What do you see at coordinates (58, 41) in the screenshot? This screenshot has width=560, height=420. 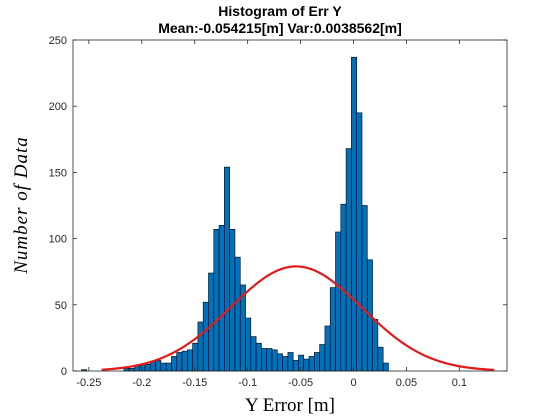 I see `y-tick-label: 250` at bounding box center [58, 41].